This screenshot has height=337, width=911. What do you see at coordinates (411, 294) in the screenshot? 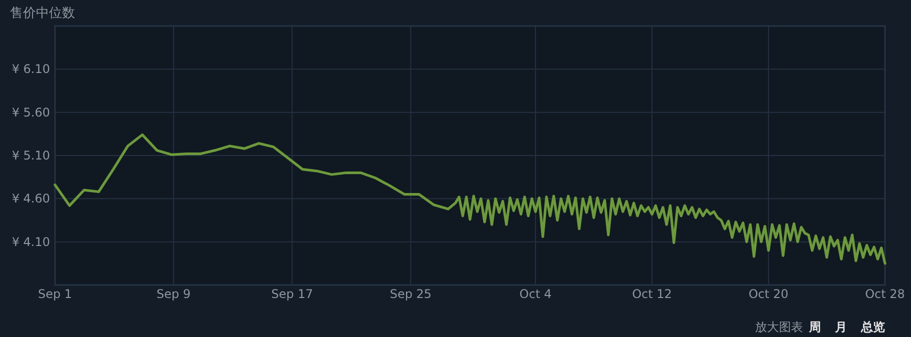
I see `x-tick-label: Sep 25` at bounding box center [411, 294].